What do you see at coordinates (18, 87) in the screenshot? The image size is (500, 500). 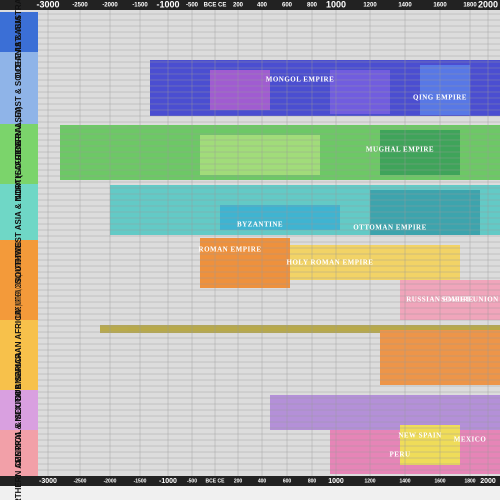 I see `region-label: CENTRAL, EAST & SOUTHEAST ASIA` at bounding box center [18, 87].